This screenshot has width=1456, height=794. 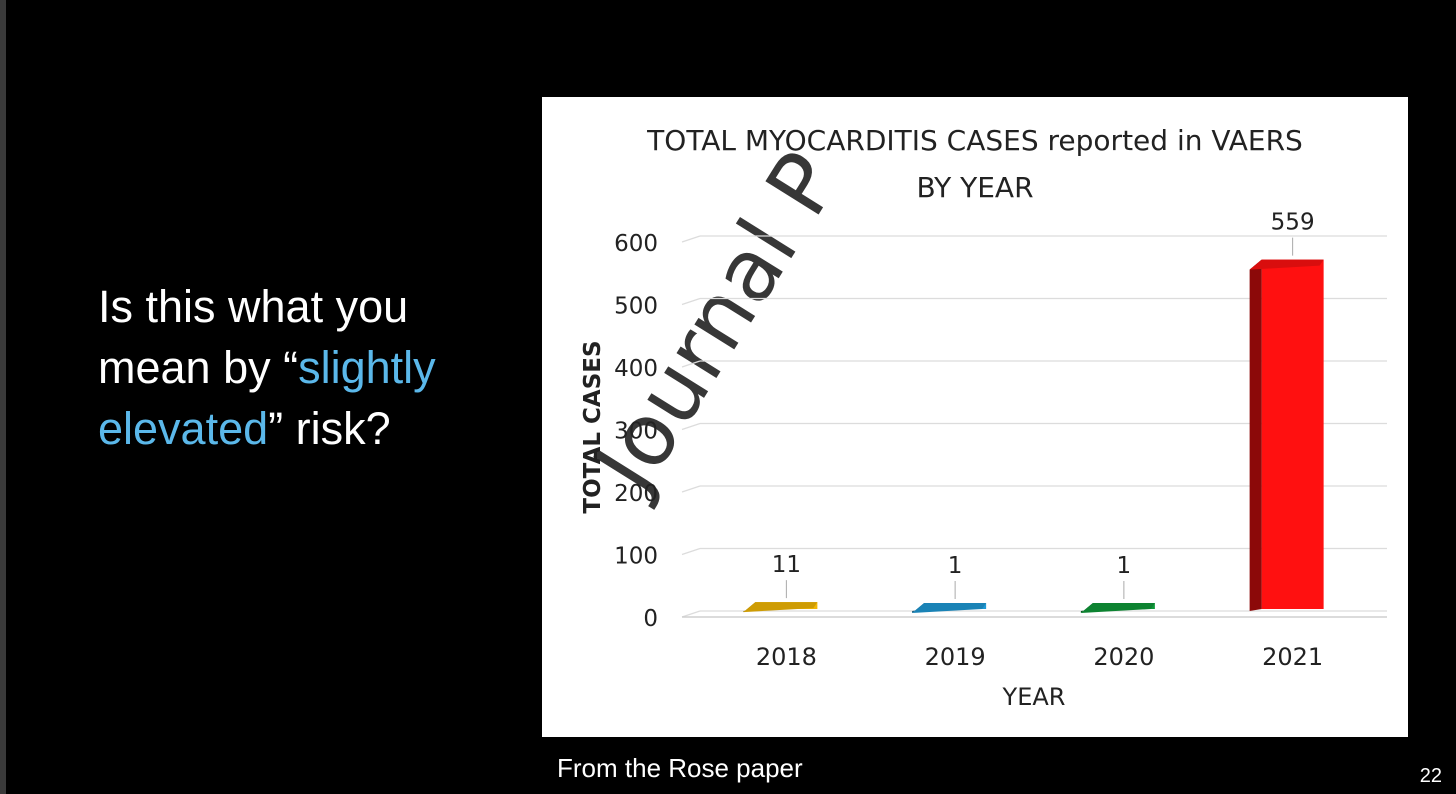 What do you see at coordinates (974, 187) in the screenshot?
I see `chart-title-line-2: BY YEAR` at bounding box center [974, 187].